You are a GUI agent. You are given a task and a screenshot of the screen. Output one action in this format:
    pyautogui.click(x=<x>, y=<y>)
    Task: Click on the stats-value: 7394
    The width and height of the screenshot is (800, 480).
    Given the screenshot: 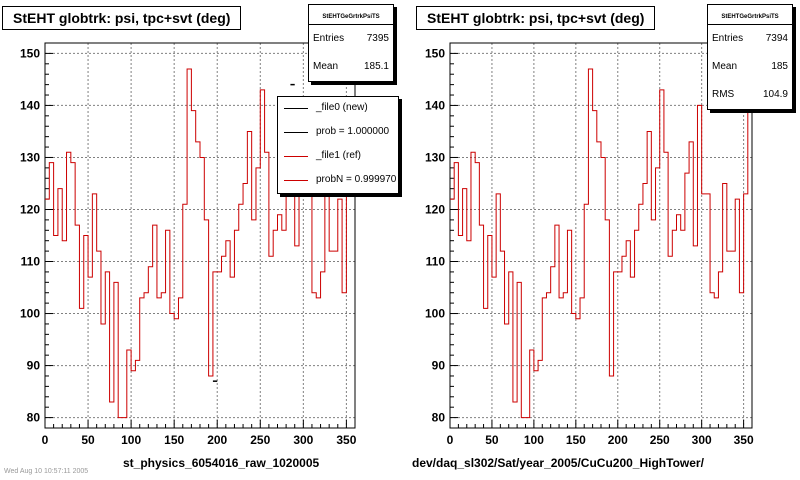 What is the action you would take?
    pyautogui.click(x=776, y=38)
    